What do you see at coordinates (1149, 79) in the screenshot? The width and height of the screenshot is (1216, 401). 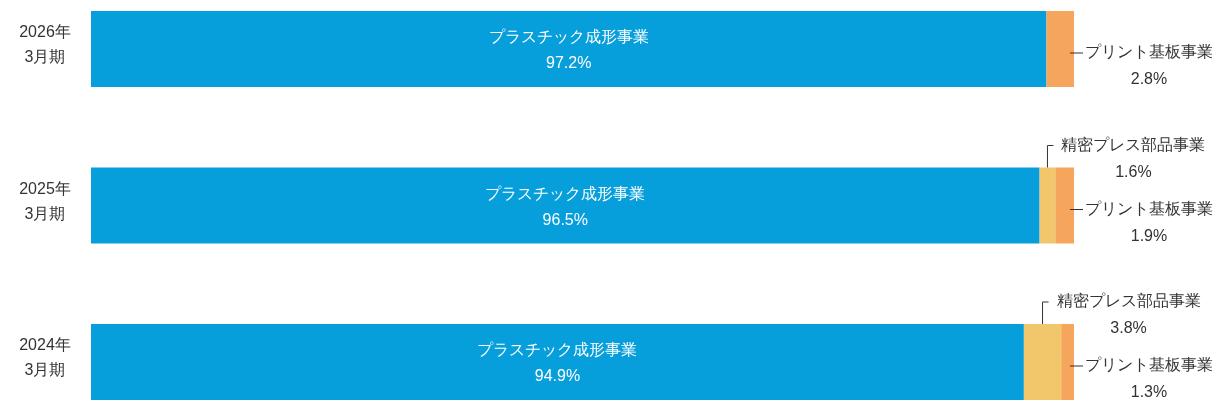 I see `value-label: 2.8%` at bounding box center [1149, 79].